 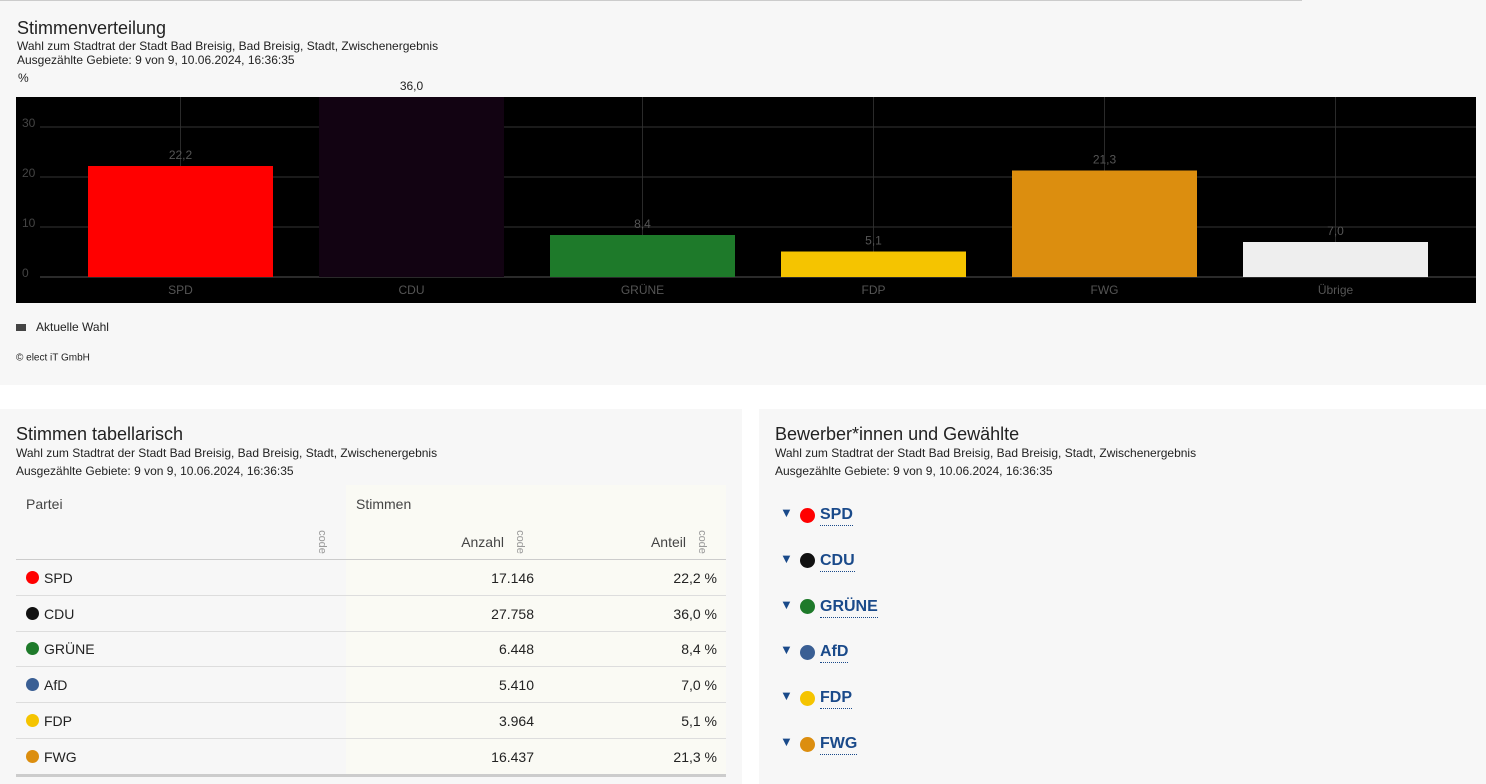 What do you see at coordinates (836, 699) in the screenshot?
I see `party-link: FDP` at bounding box center [836, 699].